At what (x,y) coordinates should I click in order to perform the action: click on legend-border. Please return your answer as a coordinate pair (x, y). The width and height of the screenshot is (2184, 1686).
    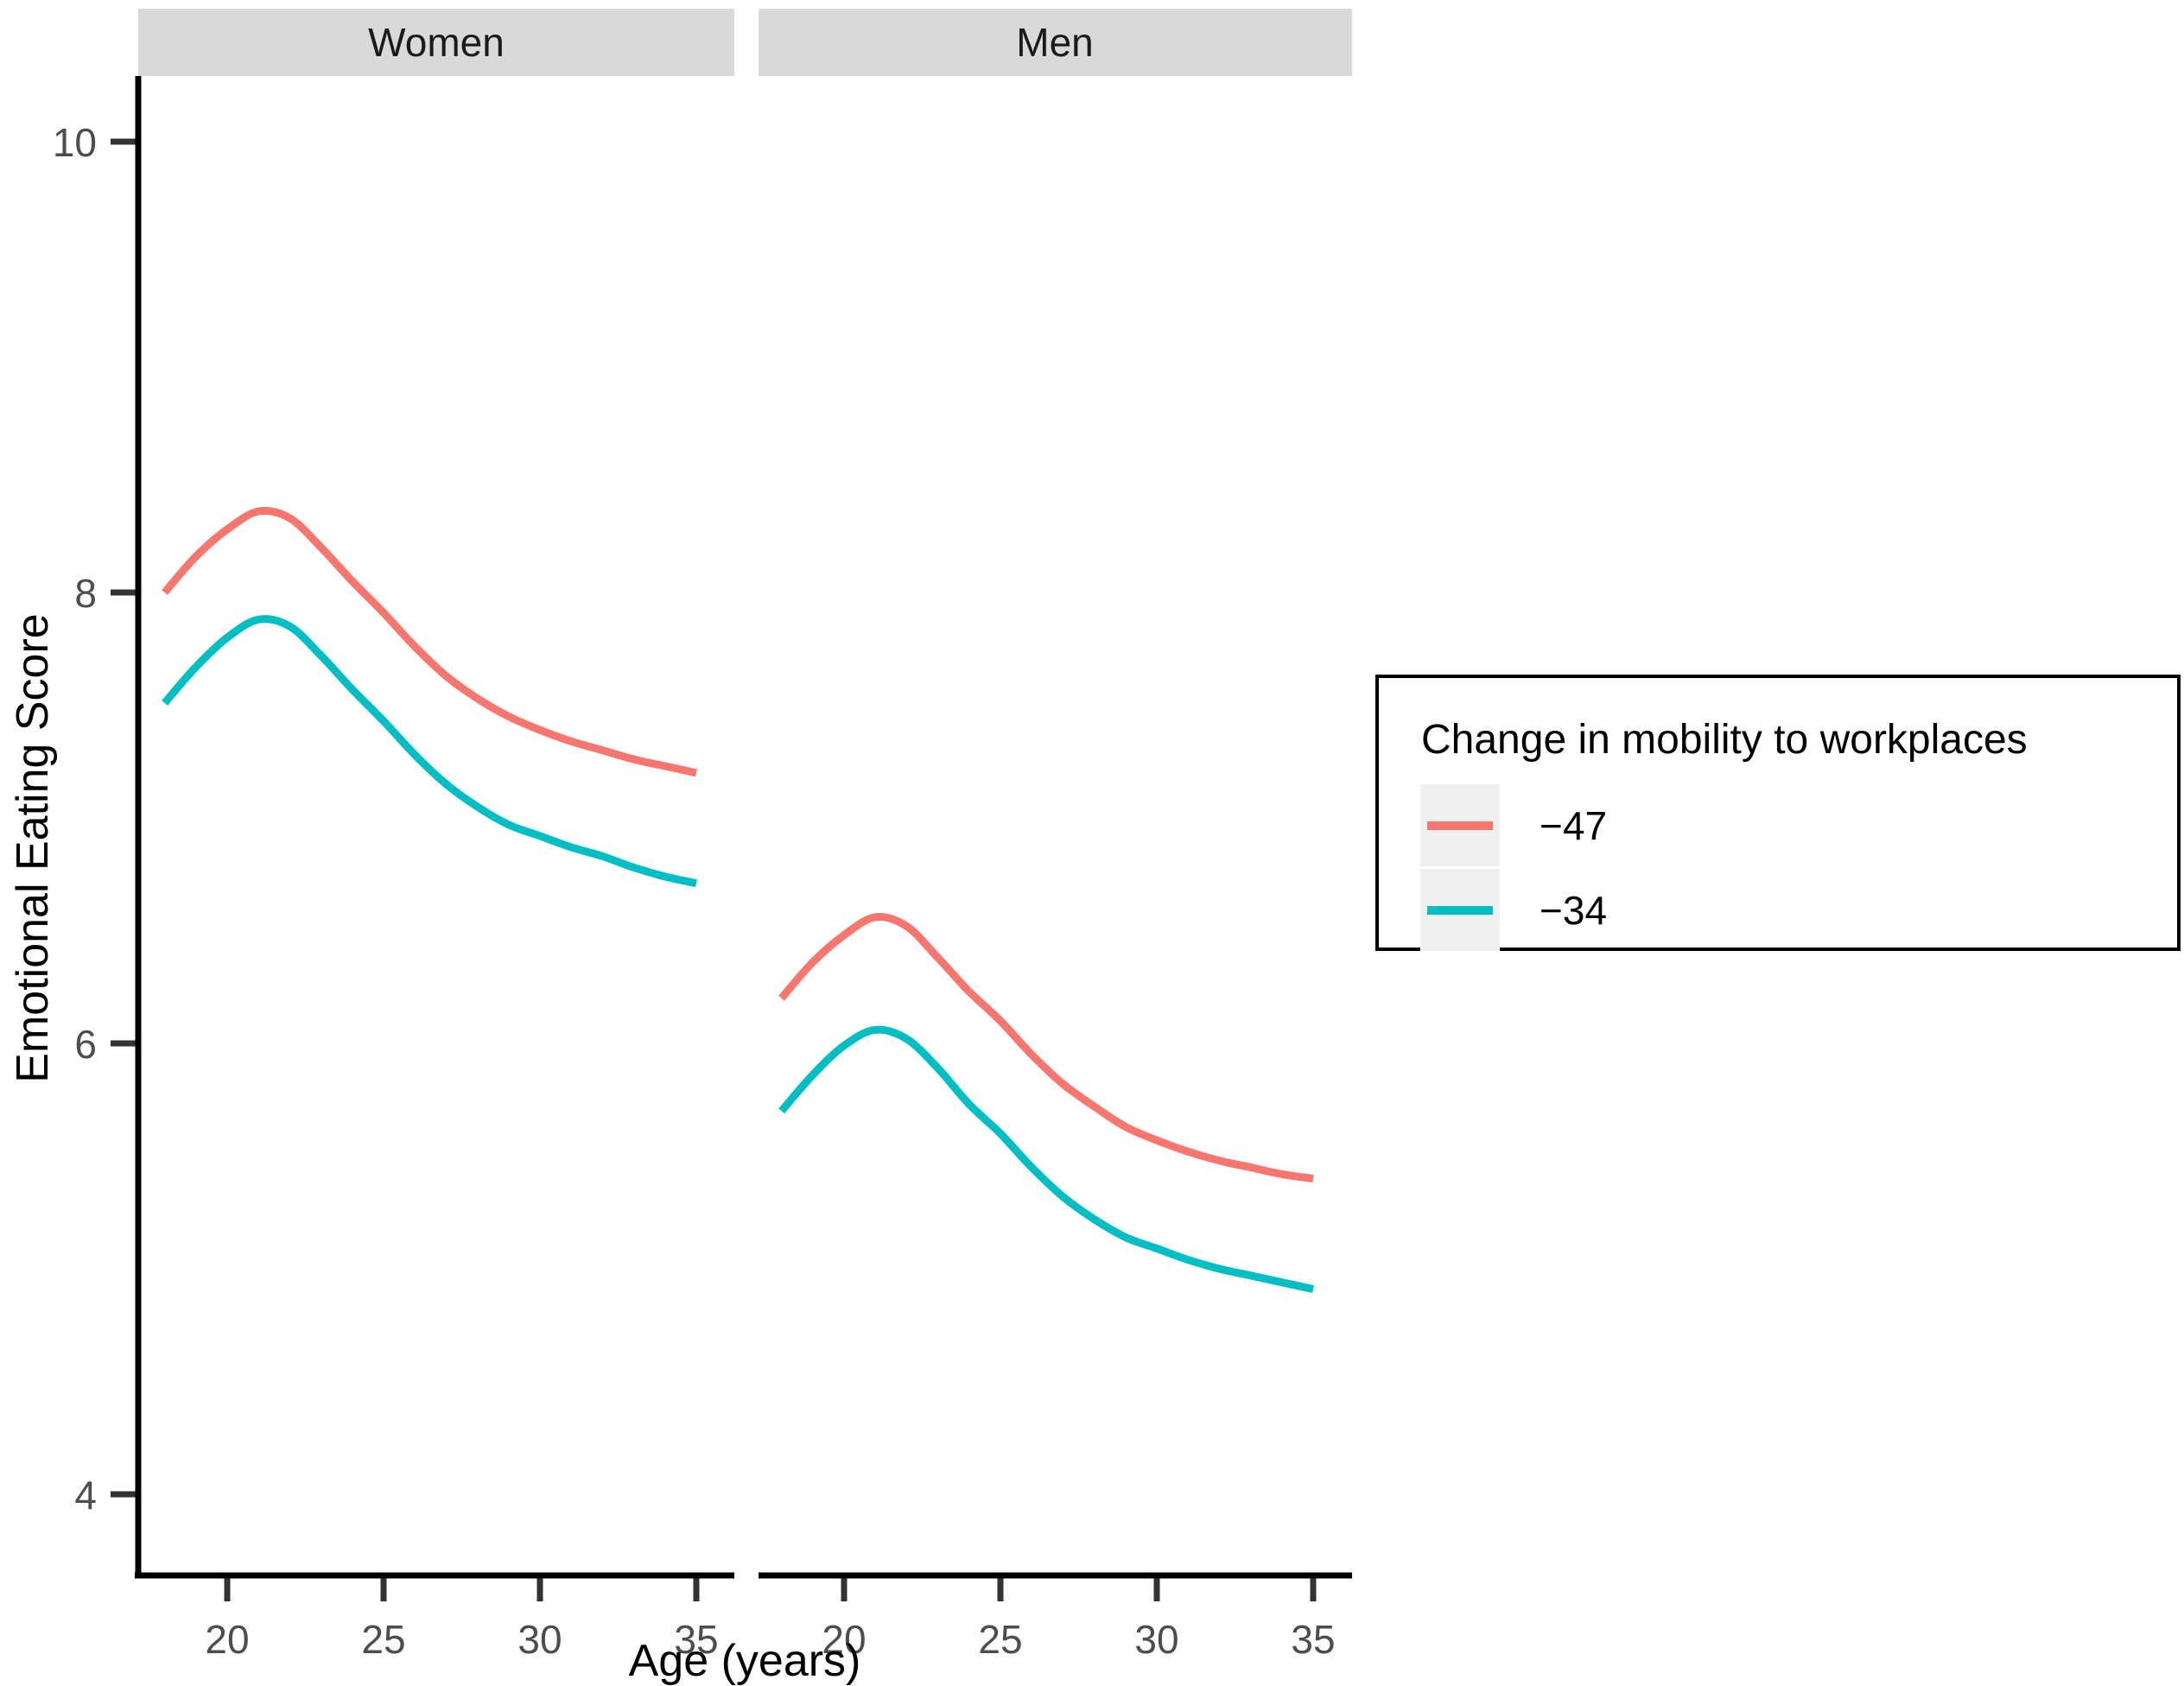
    Looking at the image, I should click on (1778, 813).